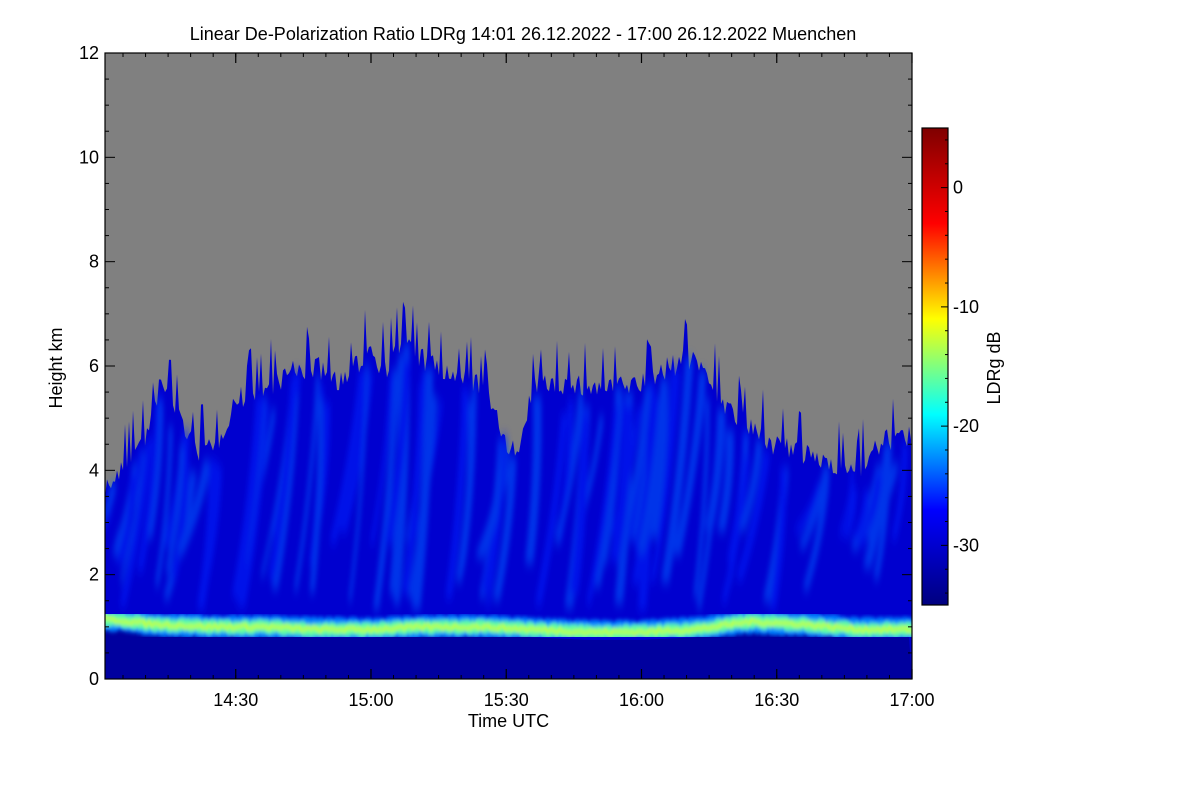 This screenshot has height=805, width=1200. I want to click on x-tick-label: 17:00, so click(911, 700).